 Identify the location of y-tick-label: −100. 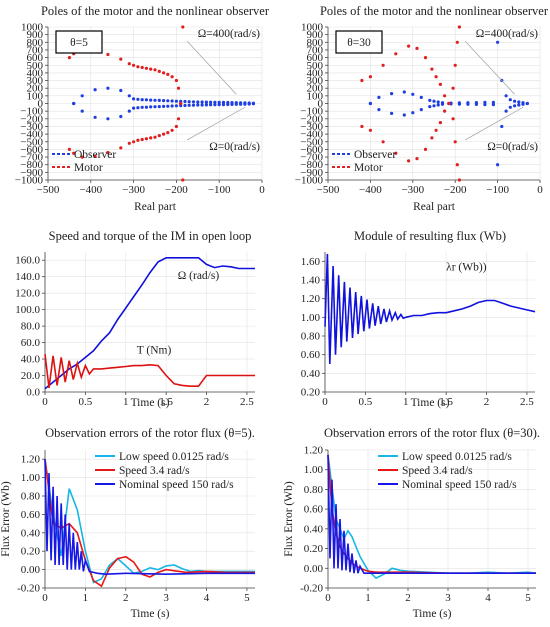
(311, 112).